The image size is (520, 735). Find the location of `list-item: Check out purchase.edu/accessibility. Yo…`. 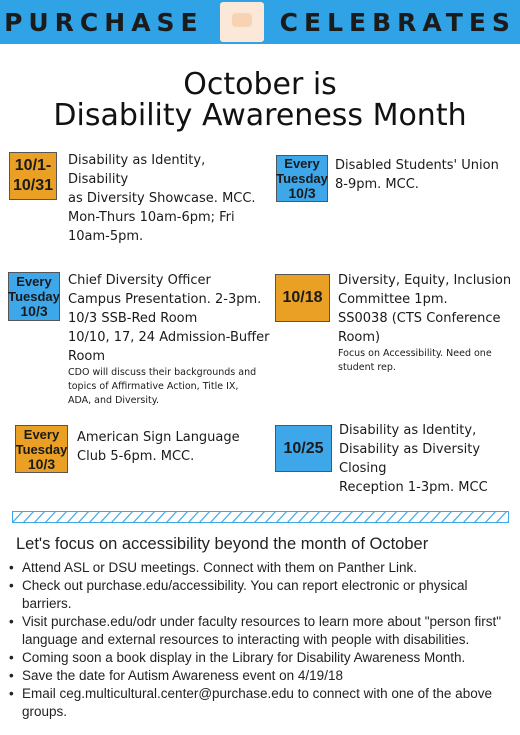

list-item: Check out purchase.edu/accessibility. Yo… is located at coordinates (261, 595).